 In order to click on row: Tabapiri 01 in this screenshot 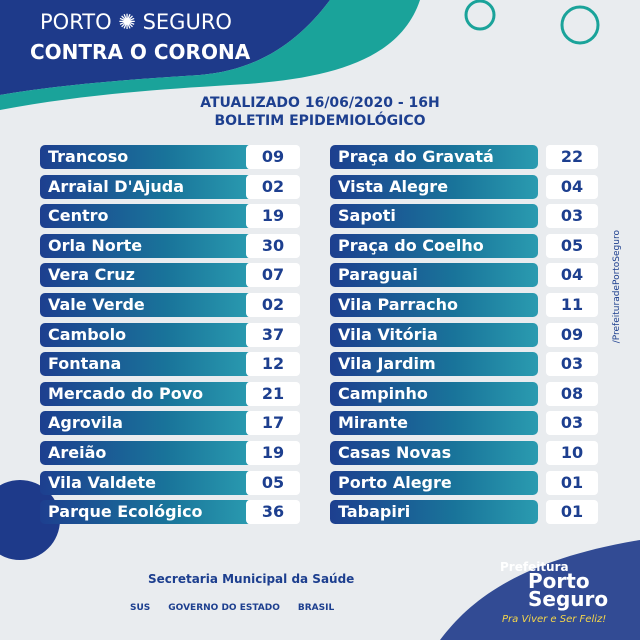, I will do `click(464, 512)`.